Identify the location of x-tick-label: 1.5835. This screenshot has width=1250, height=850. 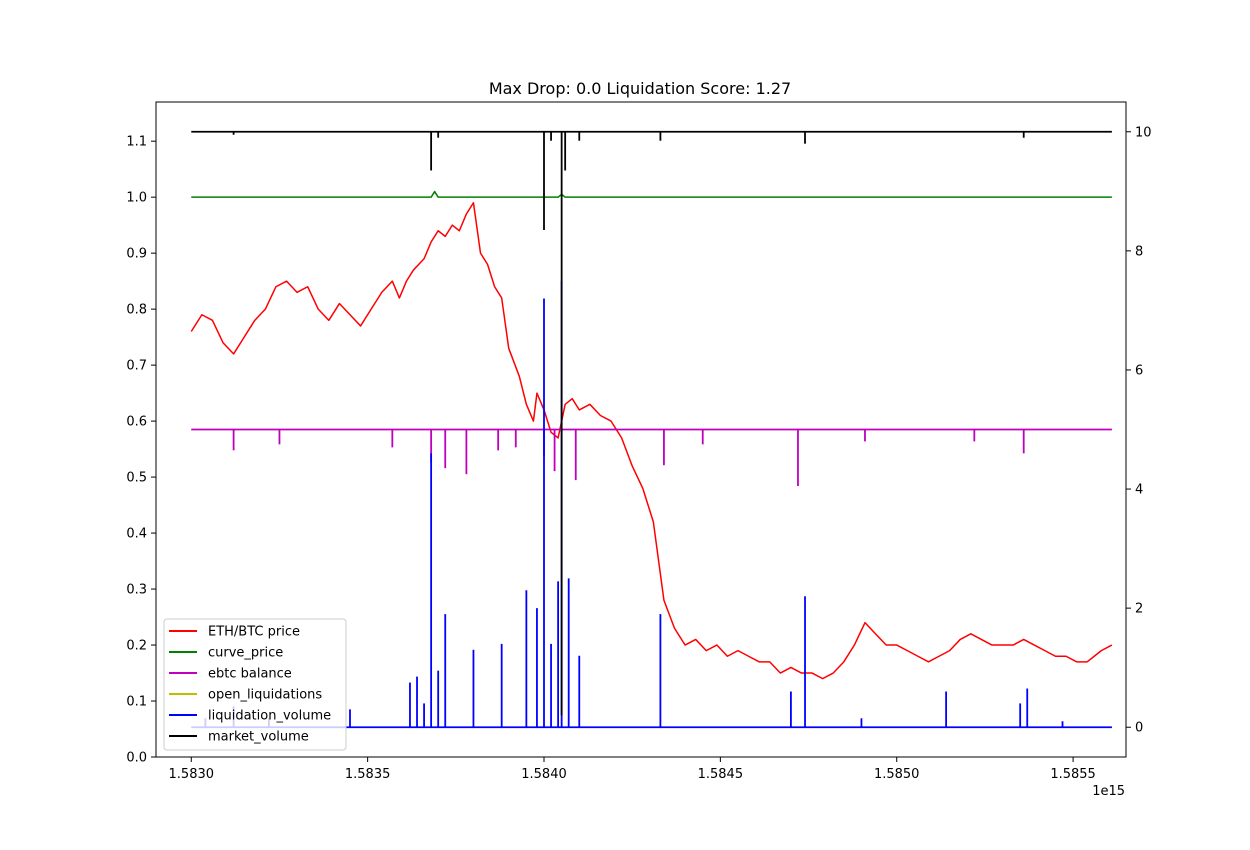
(368, 774).